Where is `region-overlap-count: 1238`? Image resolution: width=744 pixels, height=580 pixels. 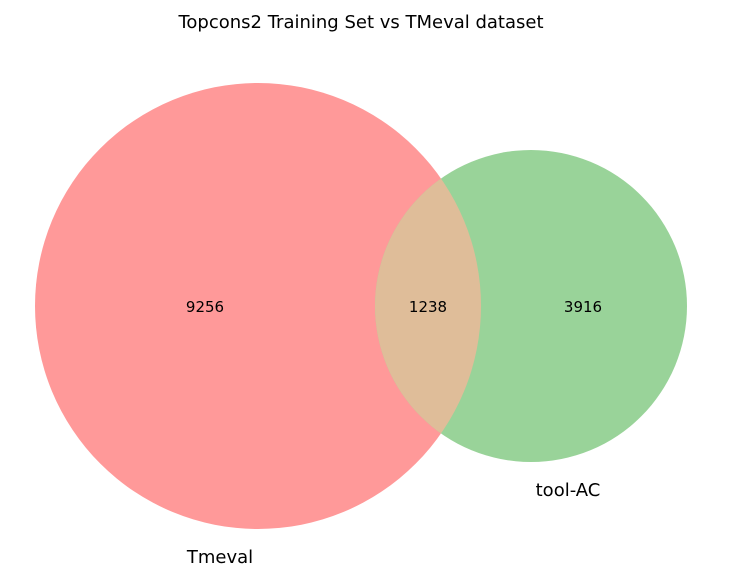
region-overlap-count: 1238 is located at coordinates (428, 307).